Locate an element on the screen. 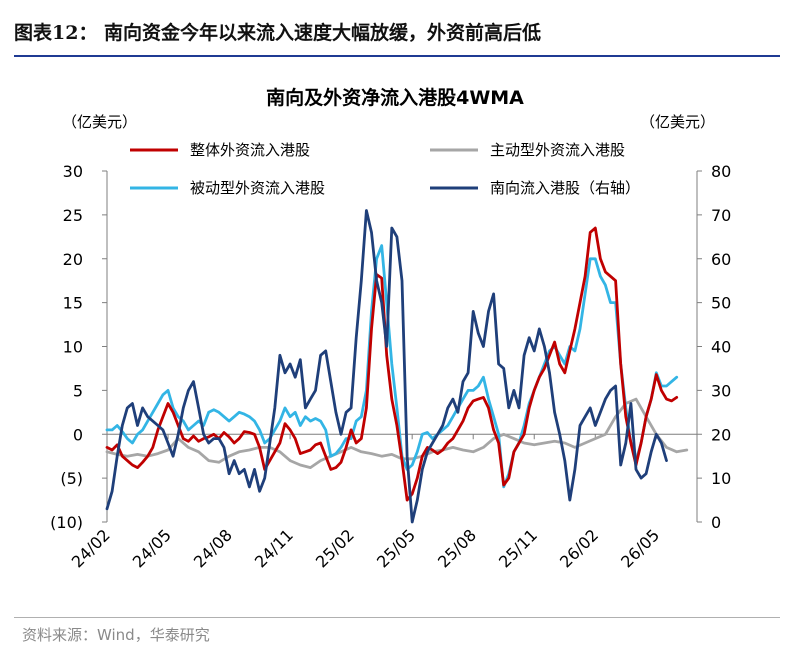 Image resolution: width=794 pixels, height=671 pixels. left-tick-label: 25 is located at coordinates (73, 215).